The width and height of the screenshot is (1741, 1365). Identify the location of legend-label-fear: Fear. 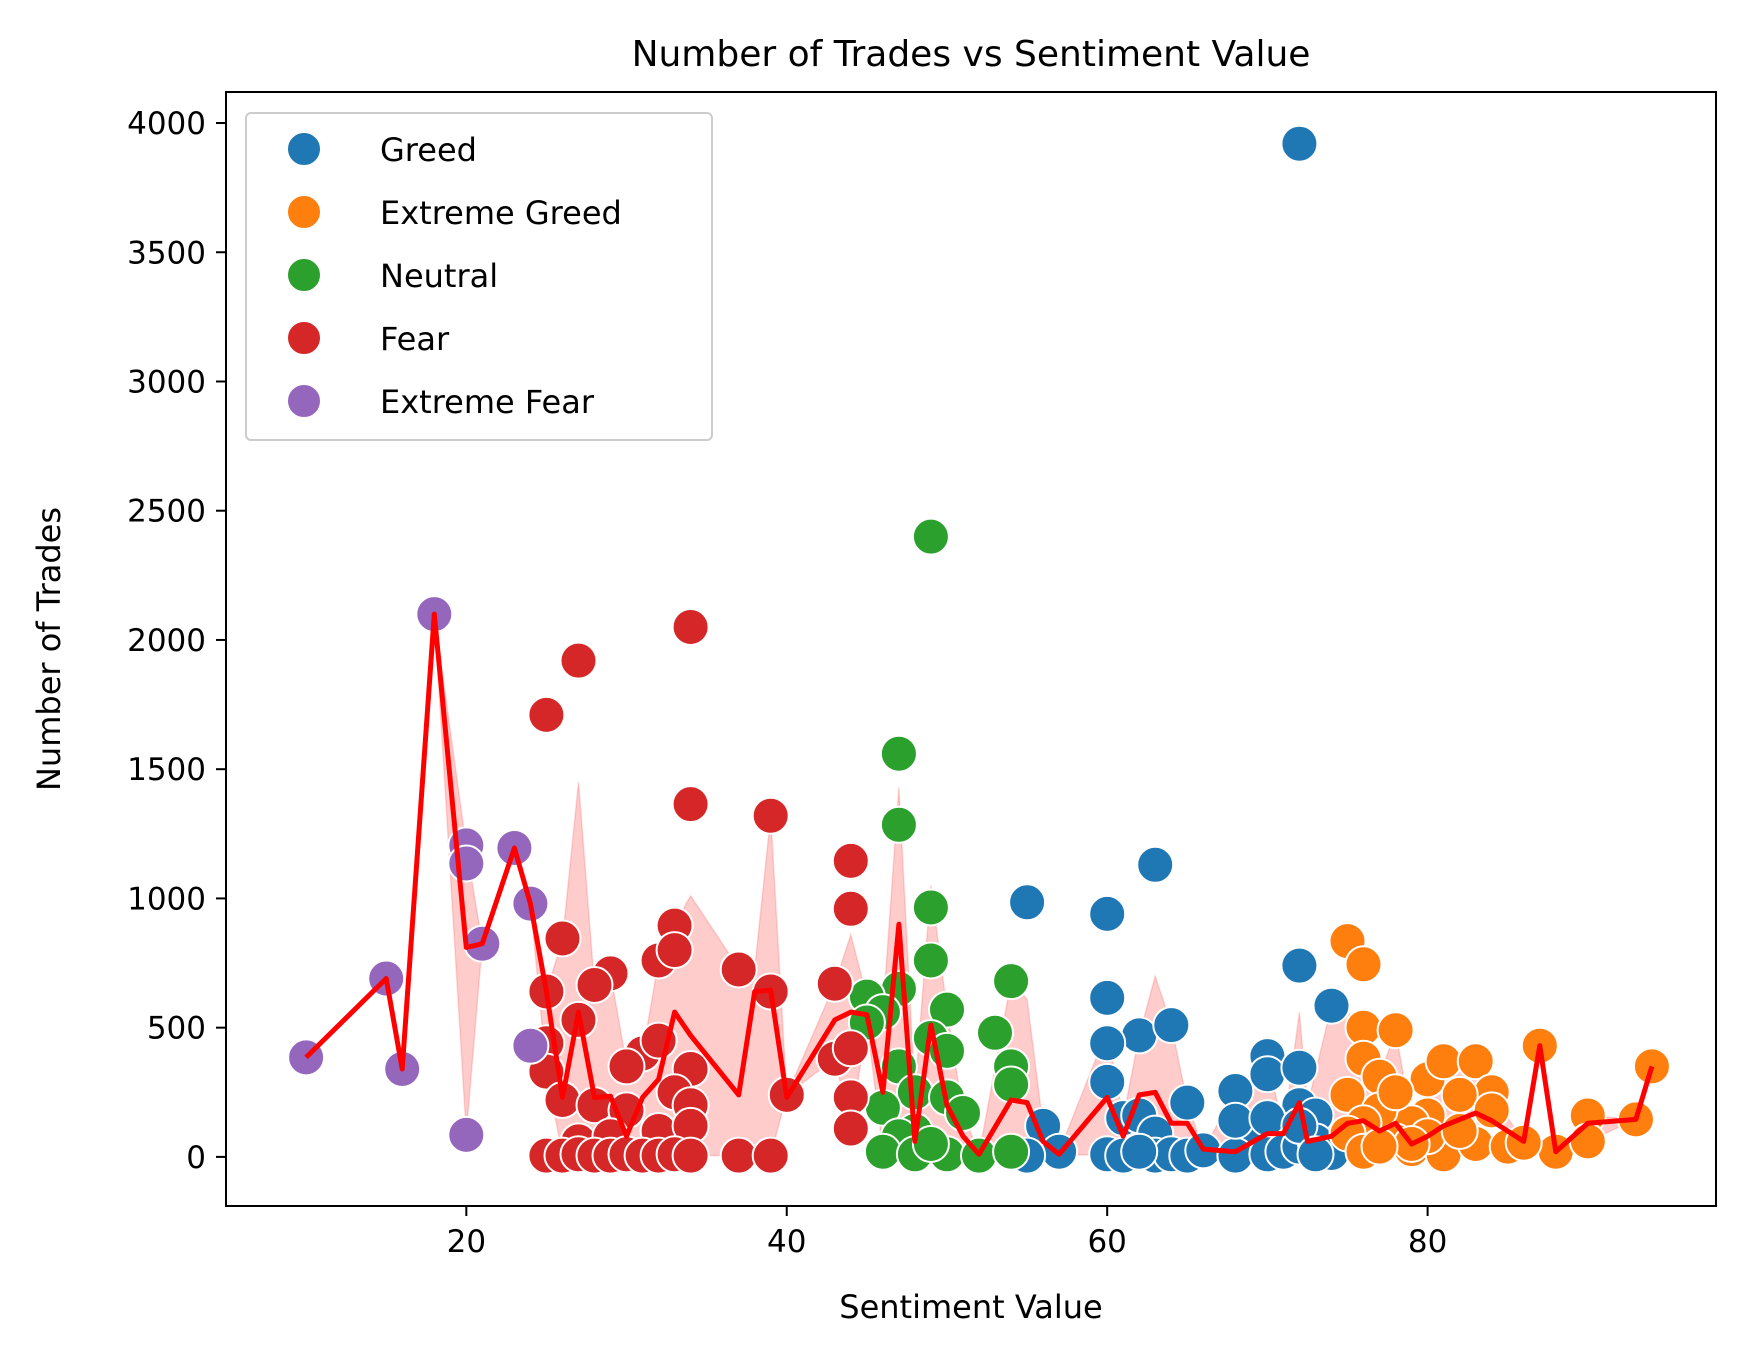
(415, 339).